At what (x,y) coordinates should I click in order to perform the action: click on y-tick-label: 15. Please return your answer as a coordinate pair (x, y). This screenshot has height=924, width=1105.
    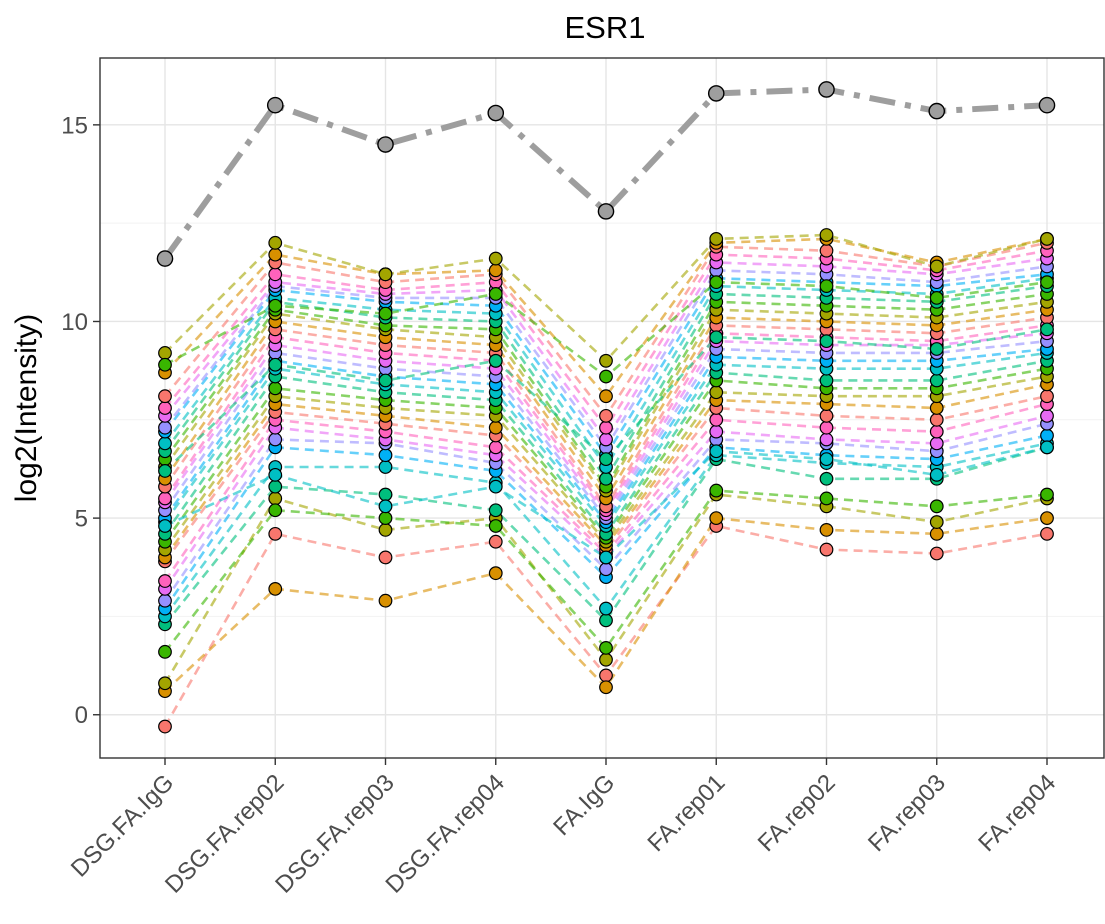
    Looking at the image, I should click on (74, 125).